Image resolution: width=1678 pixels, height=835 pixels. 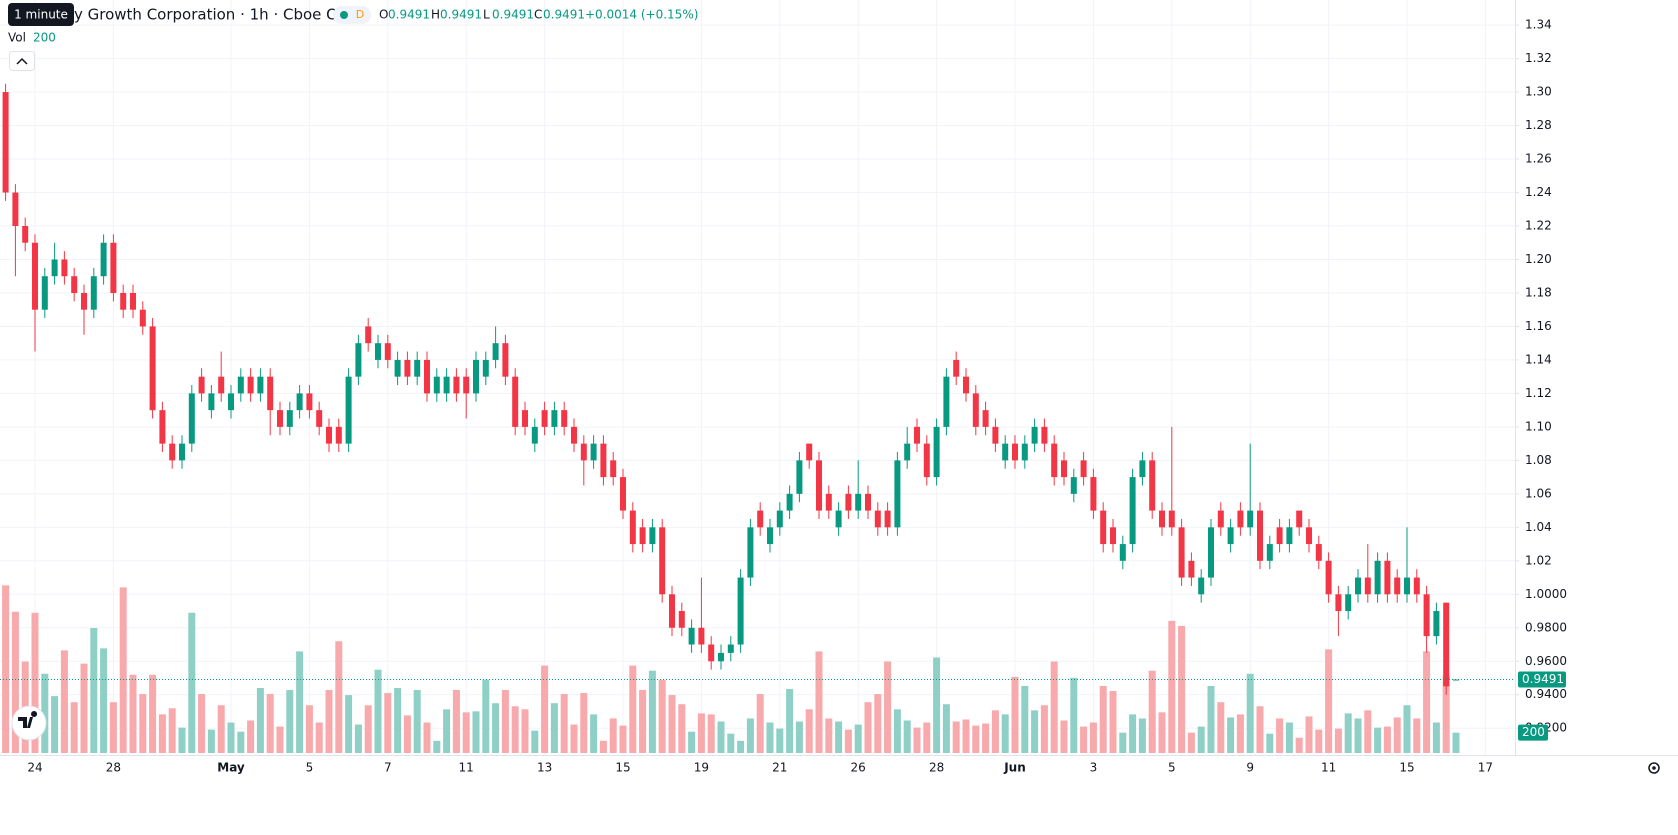 I want to click on x-tick-label: 7, so click(x=388, y=768).